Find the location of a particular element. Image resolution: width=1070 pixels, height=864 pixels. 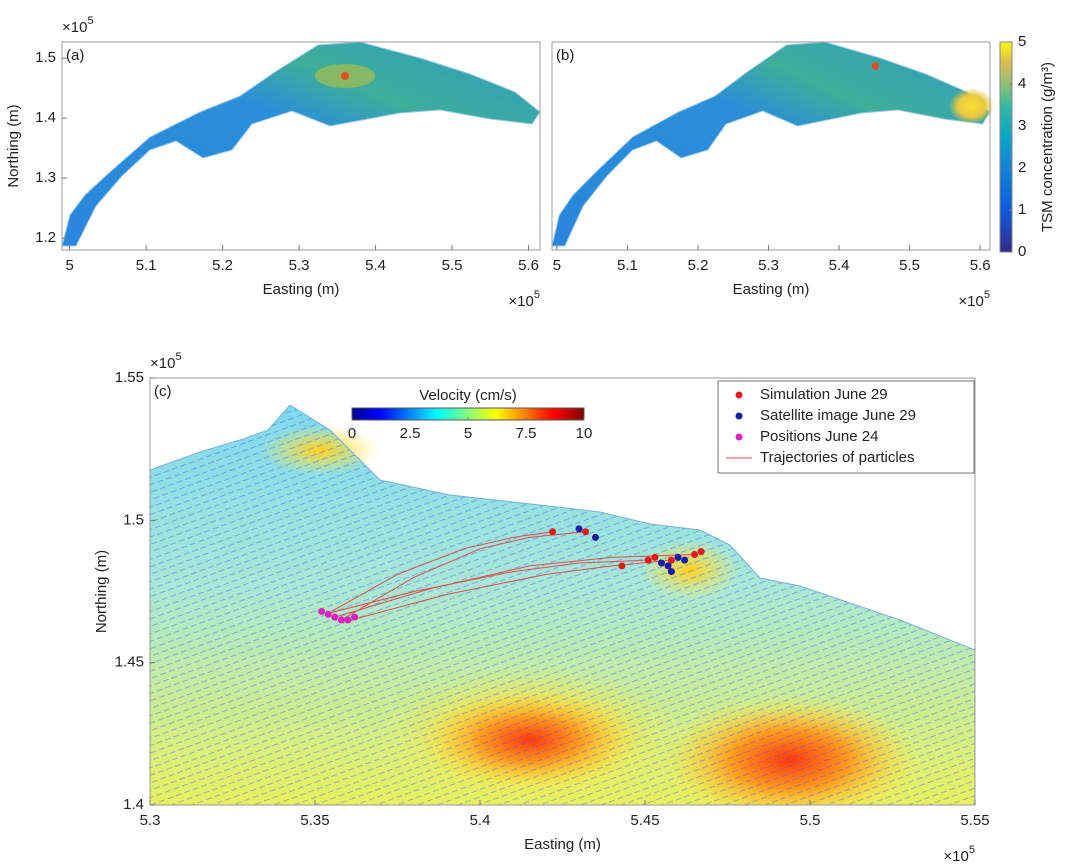

lake-map-b is located at coordinates (773, 144).